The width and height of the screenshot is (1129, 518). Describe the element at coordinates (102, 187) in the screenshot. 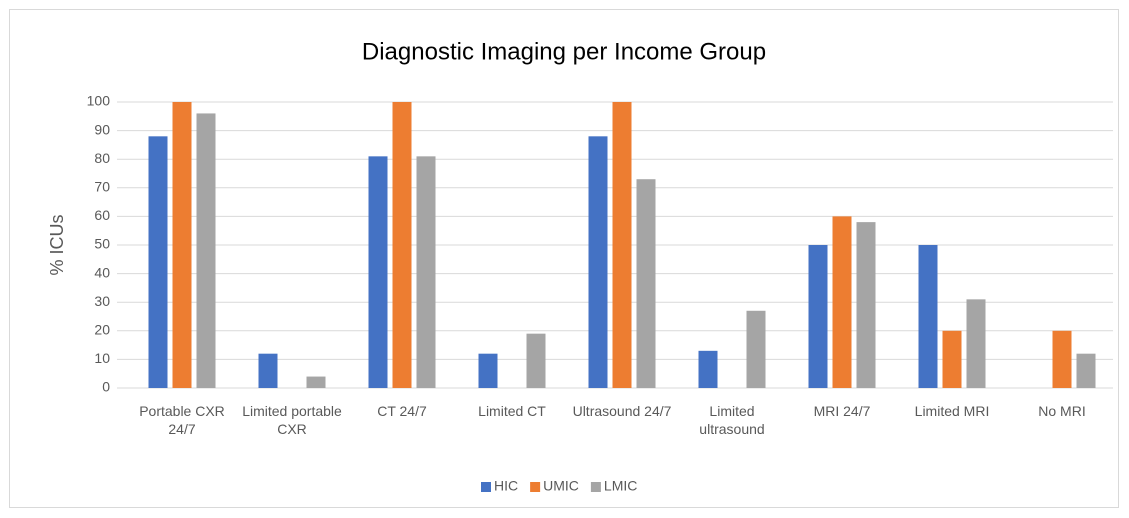

I see `y-tick-label: 70` at that location.